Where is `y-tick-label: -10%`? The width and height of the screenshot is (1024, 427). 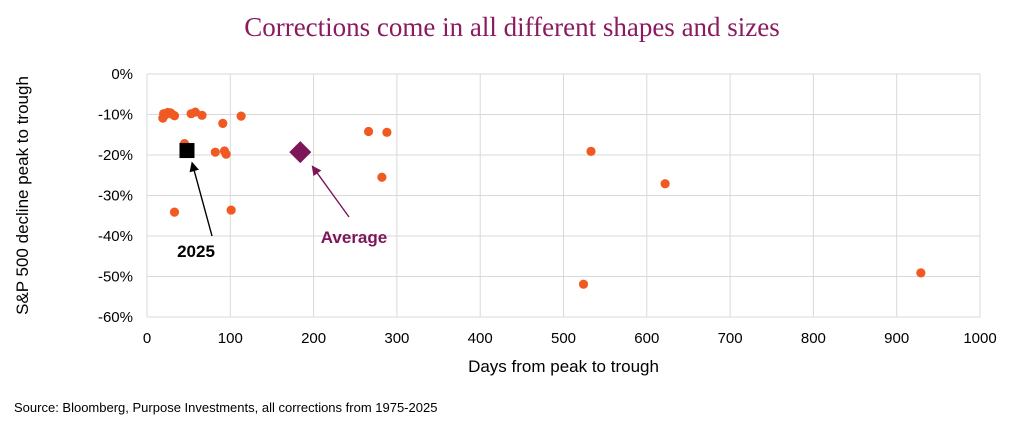 y-tick-label: -10% is located at coordinates (115, 115).